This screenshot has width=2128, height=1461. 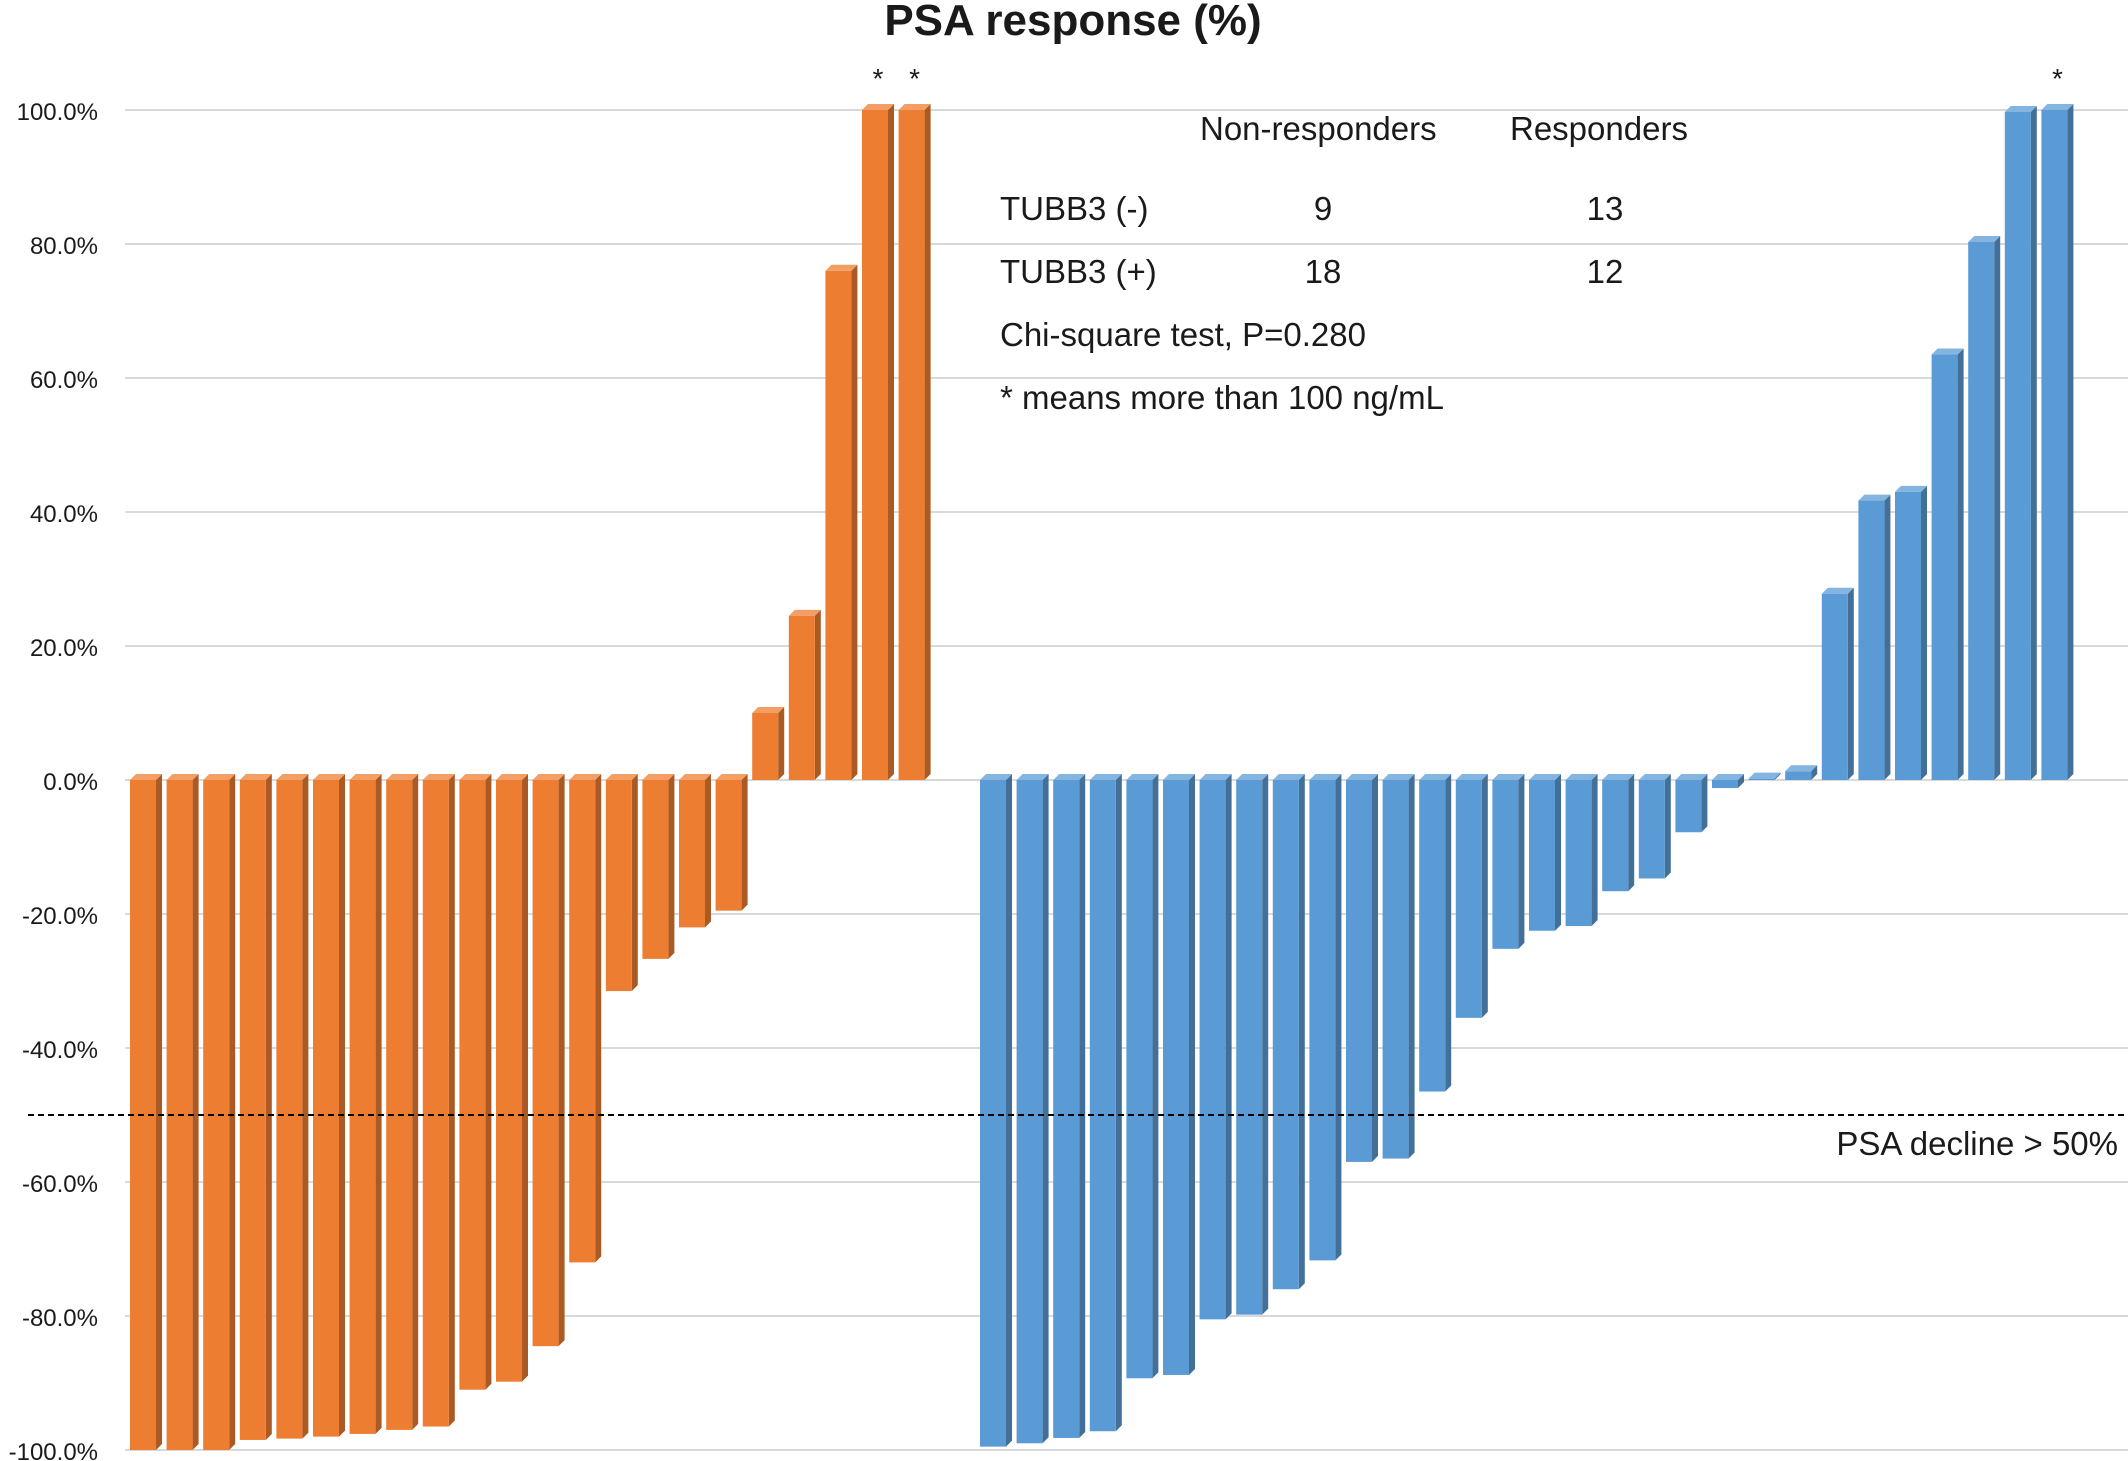 What do you see at coordinates (57, 112) in the screenshot?
I see `y-tick-label: 100.0%` at bounding box center [57, 112].